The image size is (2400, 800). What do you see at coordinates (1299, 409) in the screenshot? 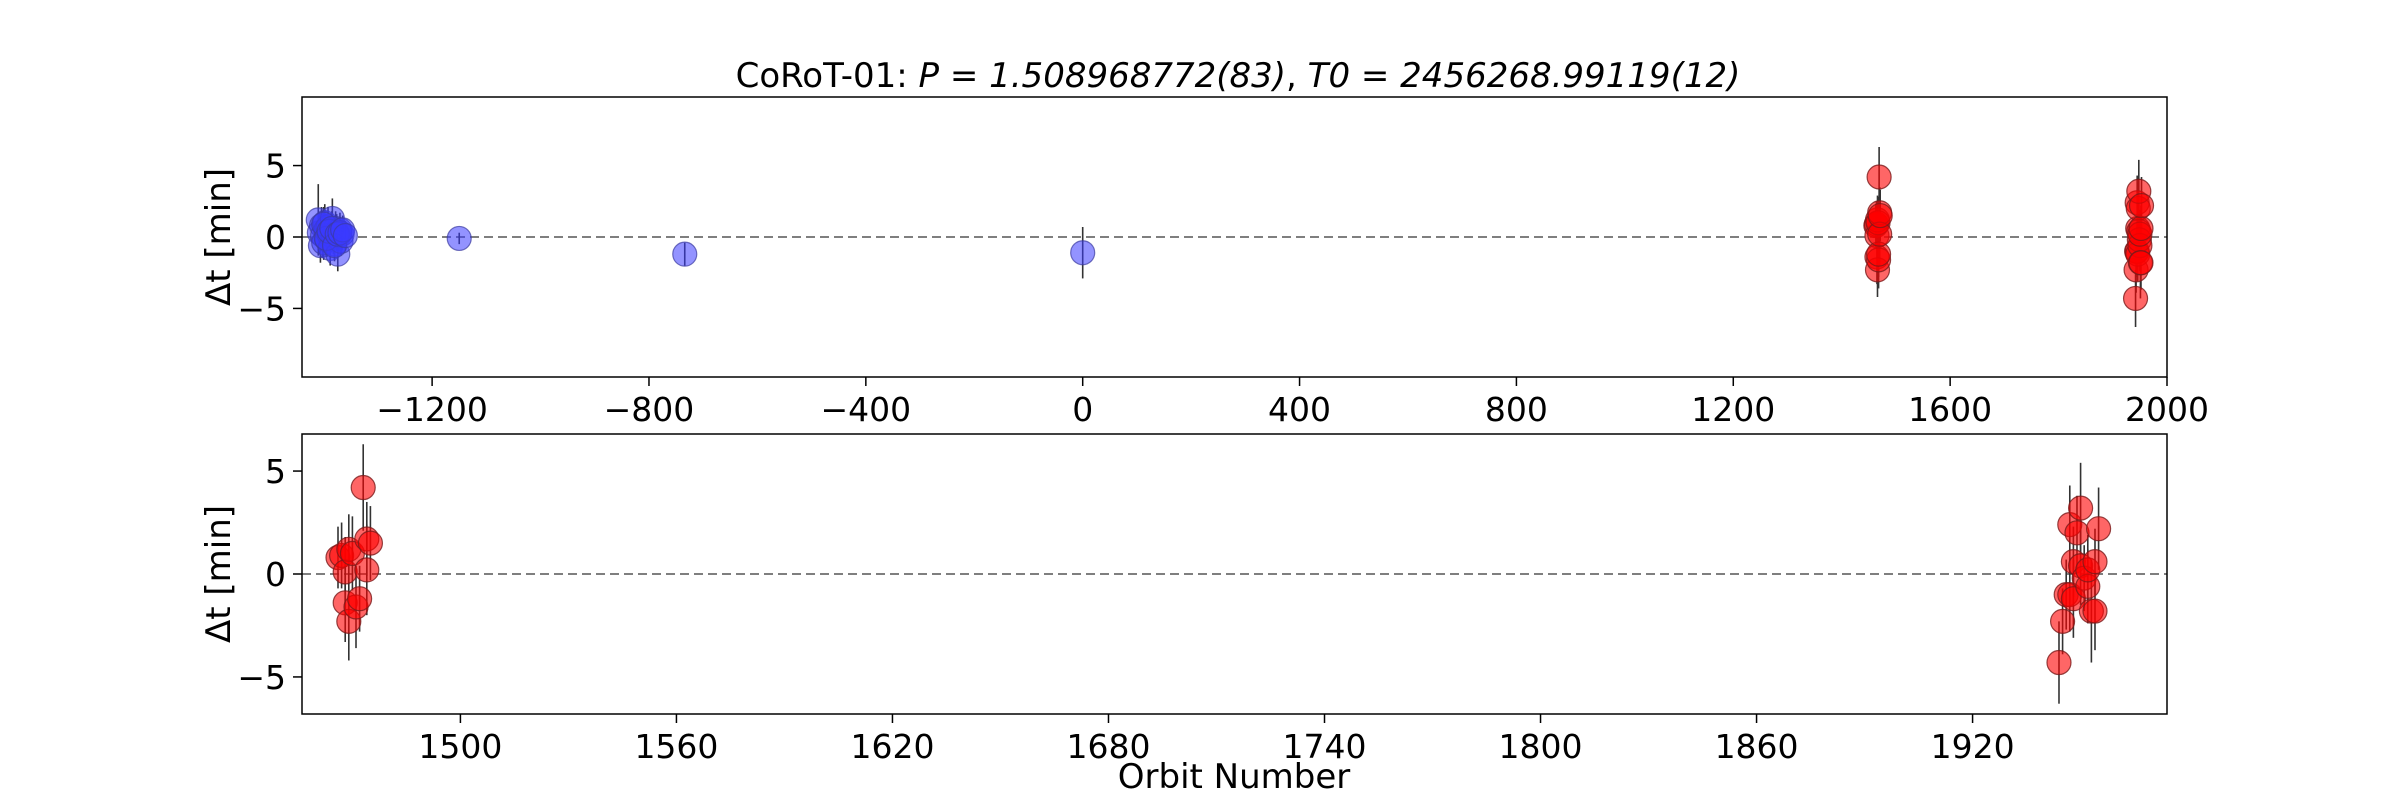
I see `top-x-tick-label: 400` at bounding box center [1299, 409].